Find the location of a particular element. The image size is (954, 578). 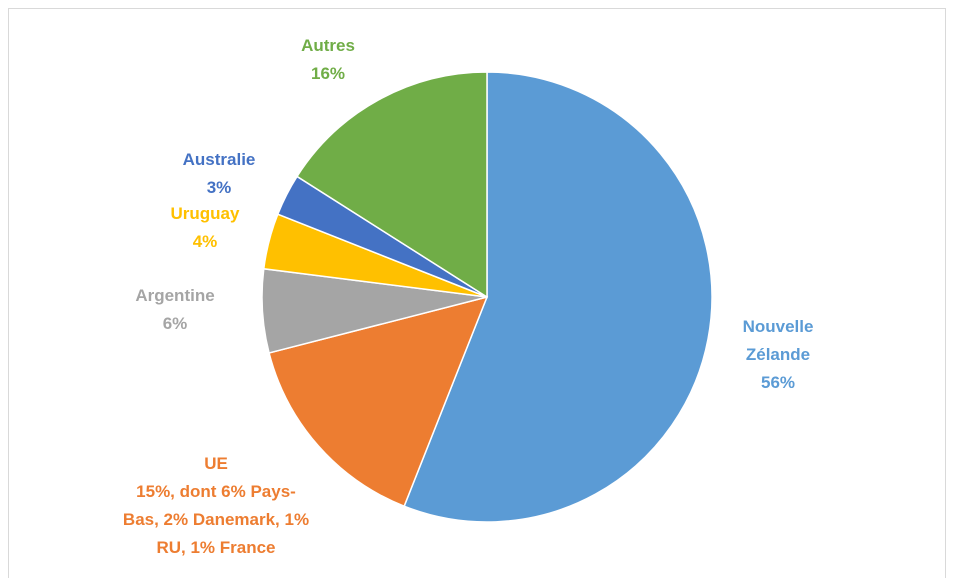

slice-value-label: 4% is located at coordinates (205, 241).